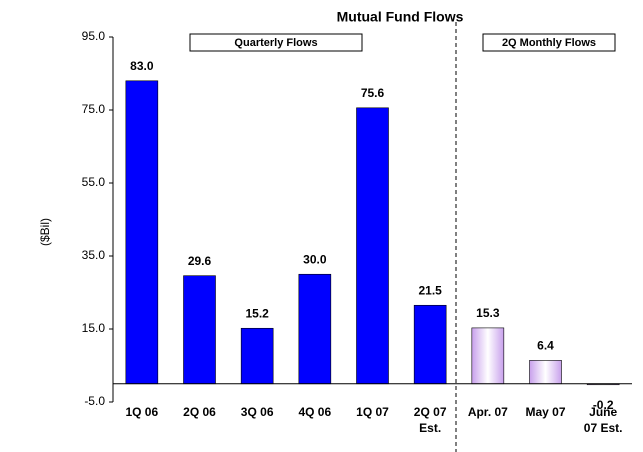 Image resolution: width=643 pixels, height=452 pixels. I want to click on y-tick-label: 55.0, so click(94, 182).